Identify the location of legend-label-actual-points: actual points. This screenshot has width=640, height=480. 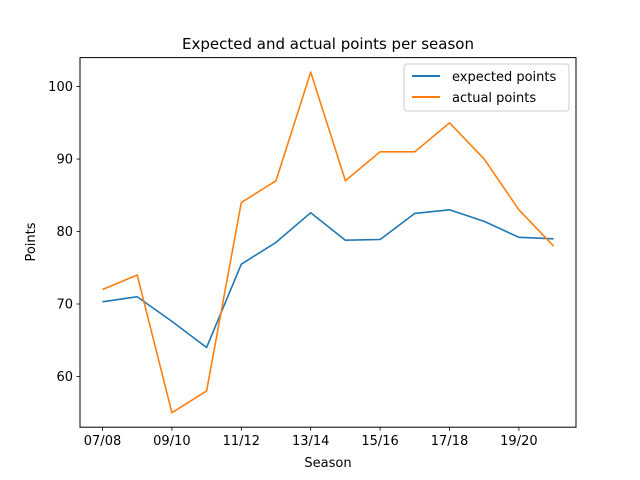
(494, 98).